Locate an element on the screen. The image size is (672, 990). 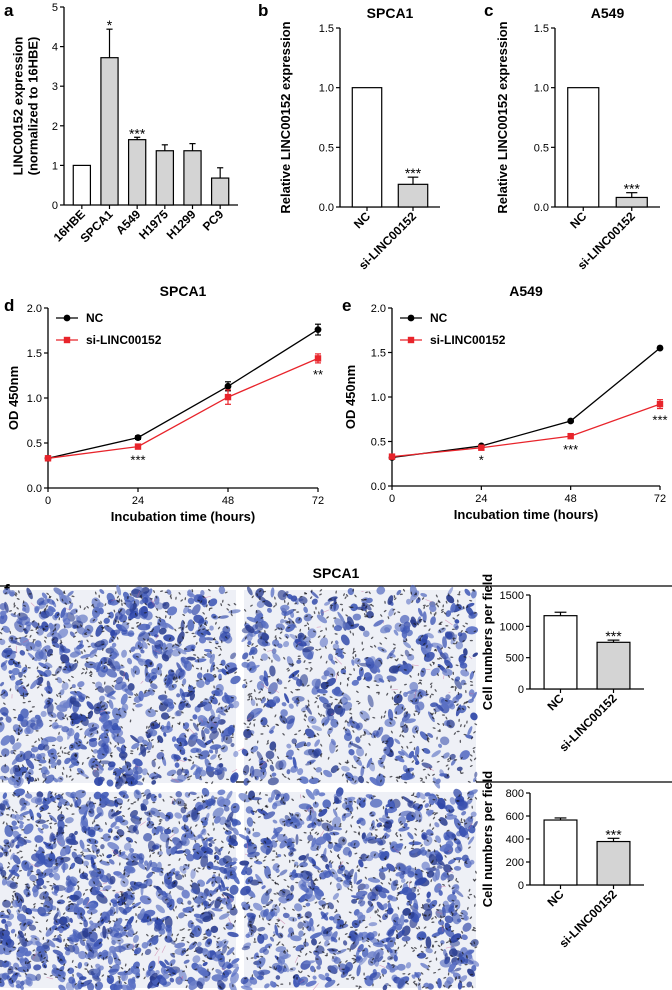
bar-h1975 is located at coordinates (165, 178).